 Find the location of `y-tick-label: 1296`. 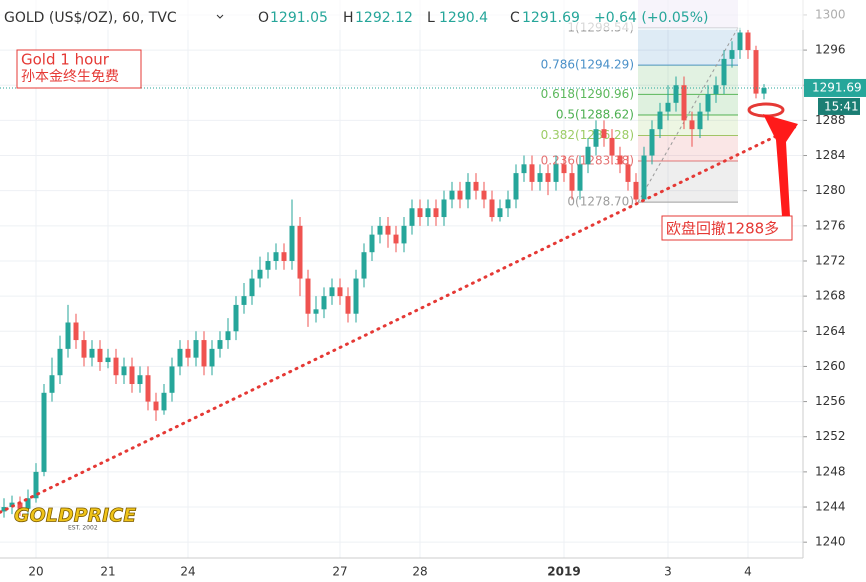

y-tick-label: 1296 is located at coordinates (830, 50).